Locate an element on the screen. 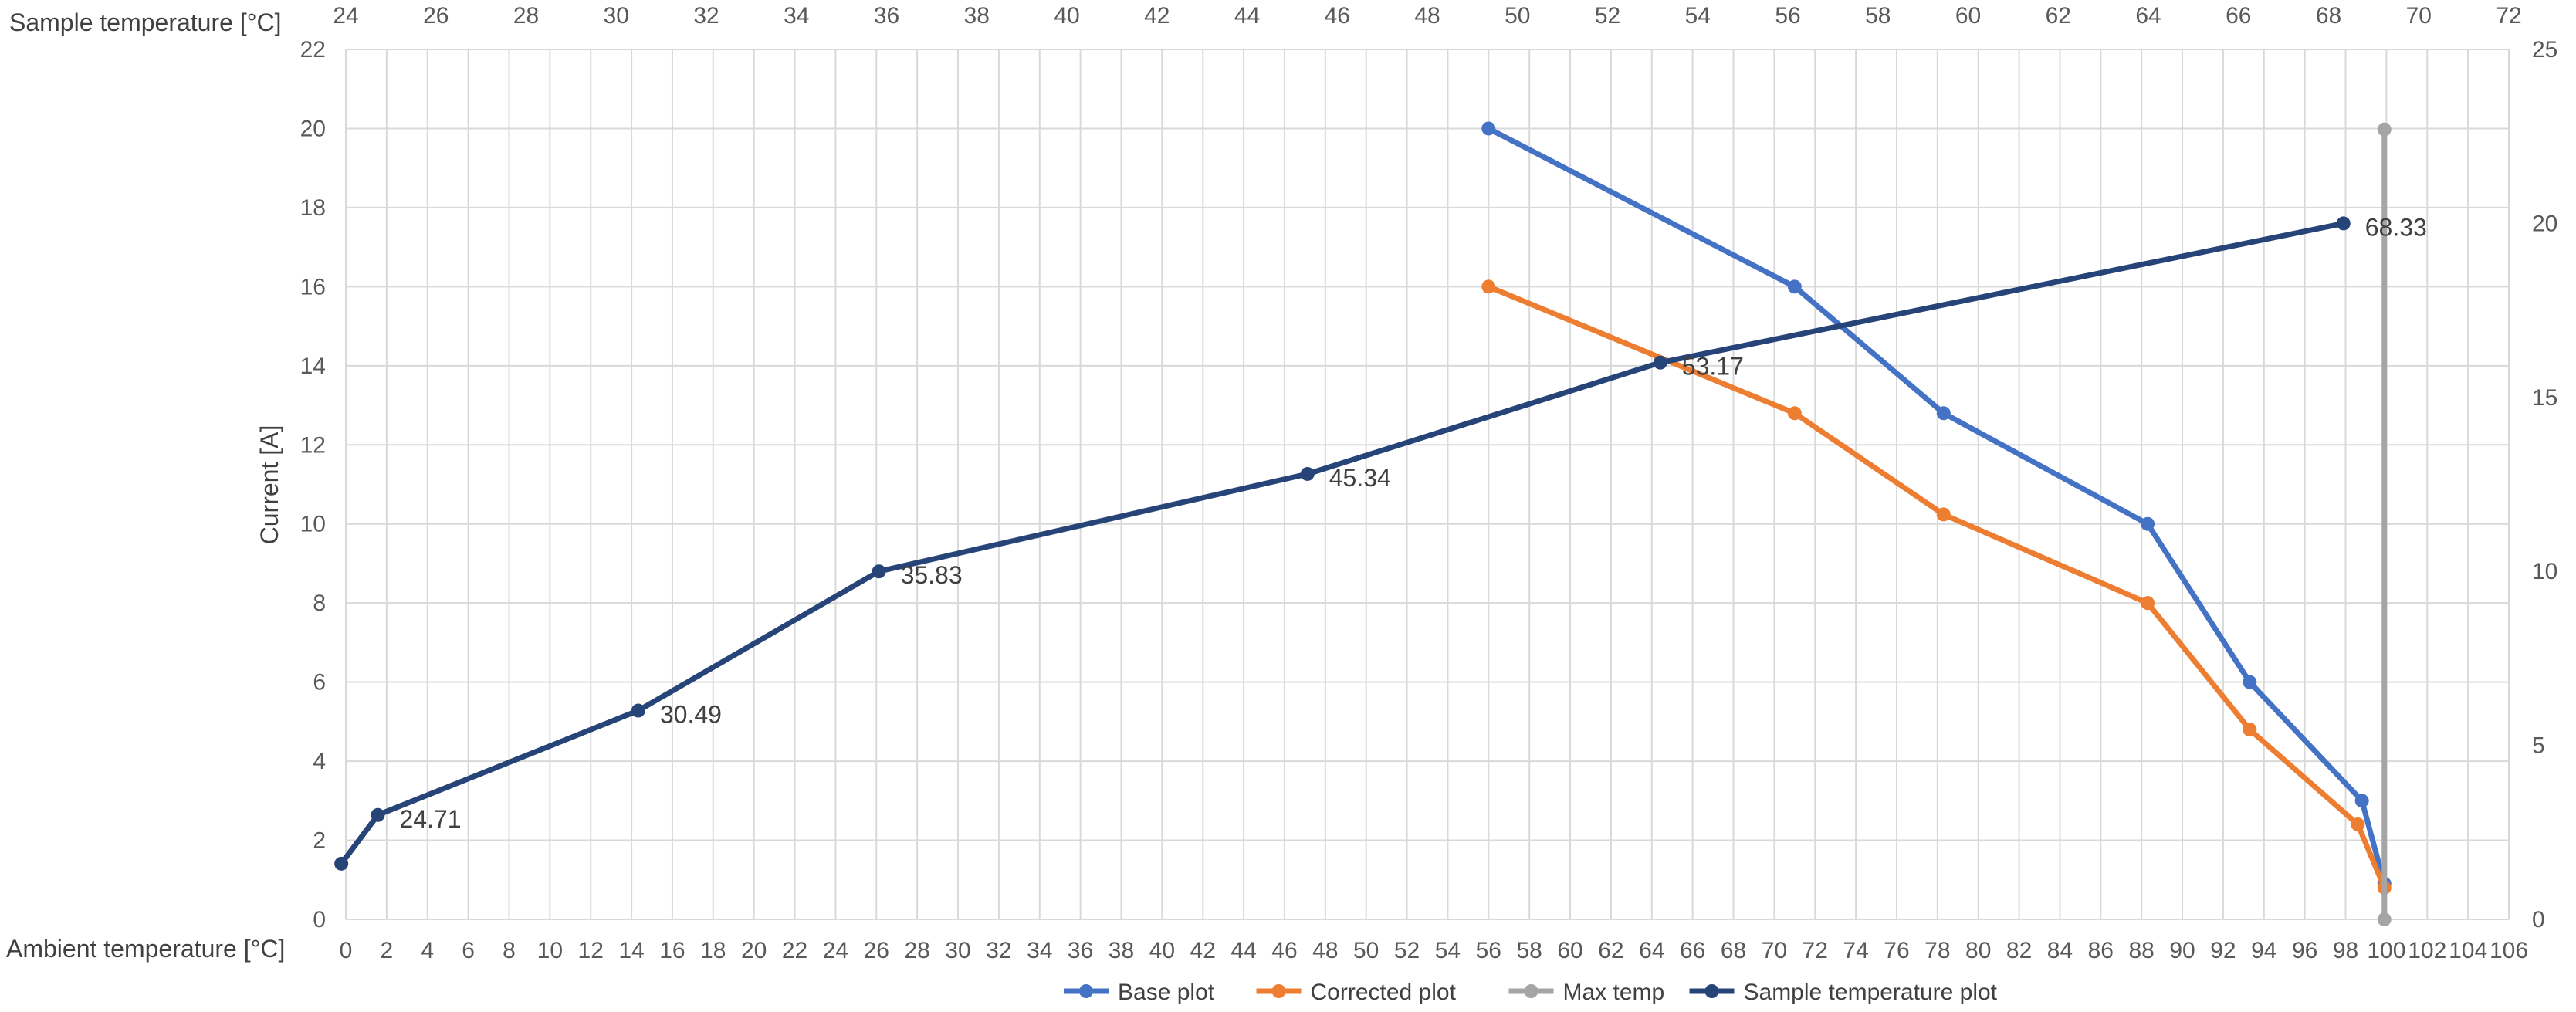 The height and width of the screenshot is (1012, 2576). top-axis-title: Sample temperature [°C] is located at coordinates (146, 22).